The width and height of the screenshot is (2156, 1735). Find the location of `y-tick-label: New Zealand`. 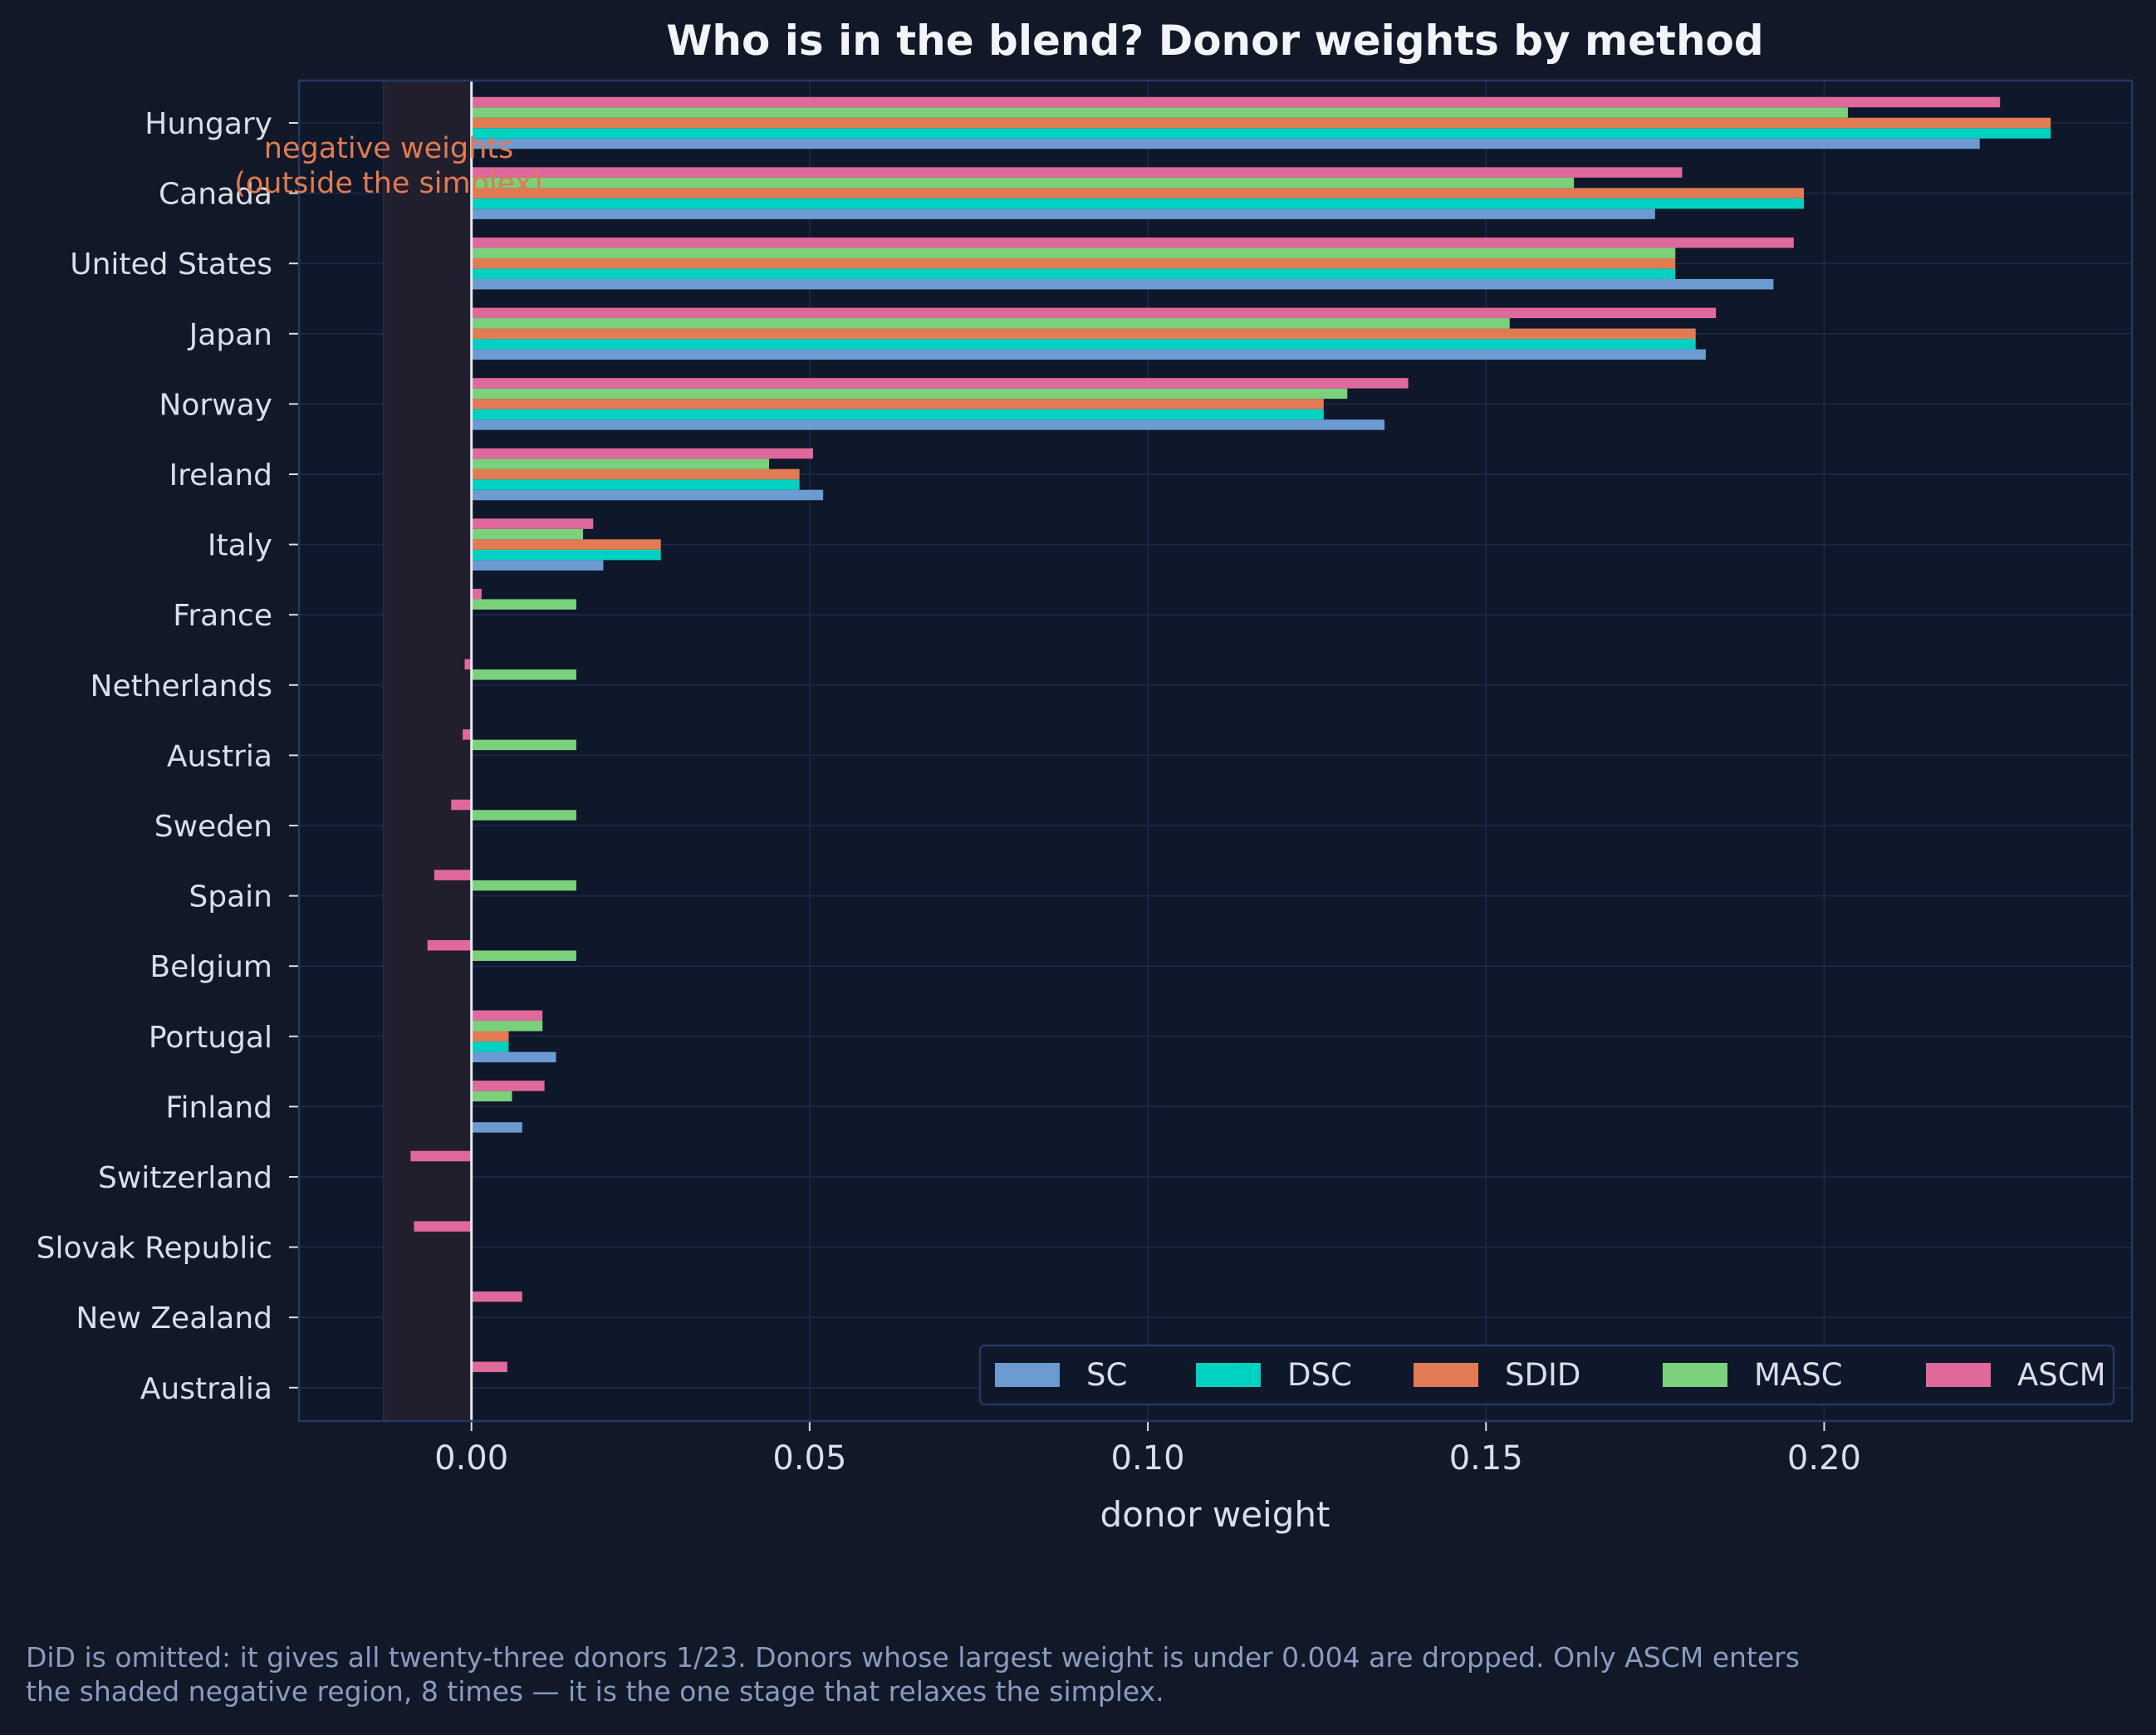

y-tick-label: New Zealand is located at coordinates (174, 1318).